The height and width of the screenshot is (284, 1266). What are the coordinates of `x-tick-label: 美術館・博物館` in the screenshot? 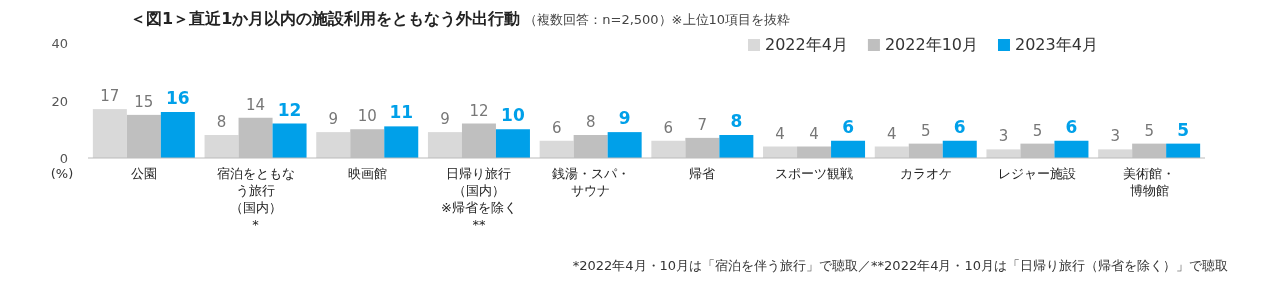 It's located at (1149, 182).